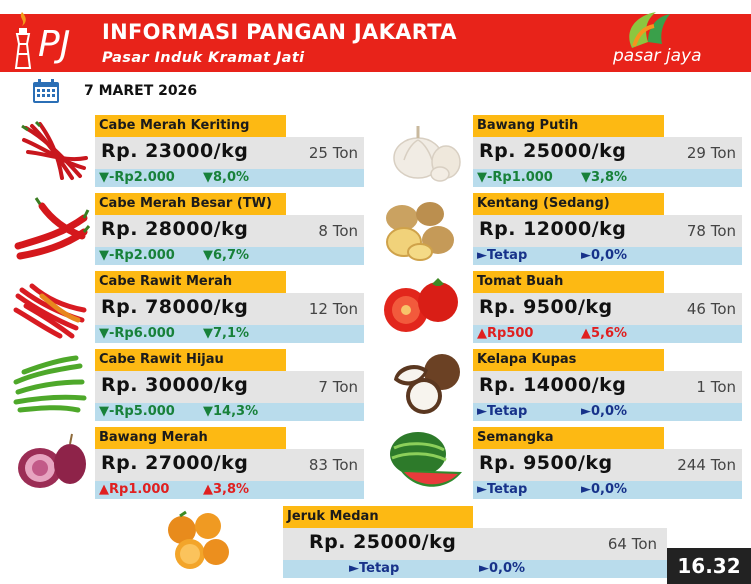  I want to click on price-card-jeruk-medan: Jeruk Medan Rp. 25000/kg 64 Ton ►Tetap ►0,0%, so click(475, 542).